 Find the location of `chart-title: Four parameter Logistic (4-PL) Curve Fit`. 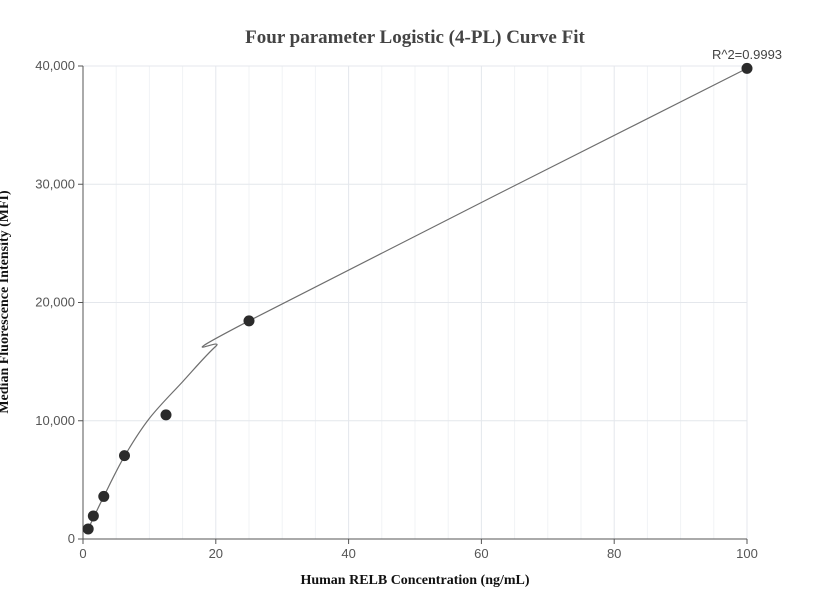

chart-title: Four parameter Logistic (4-PL) Curve Fit is located at coordinates (415, 37).